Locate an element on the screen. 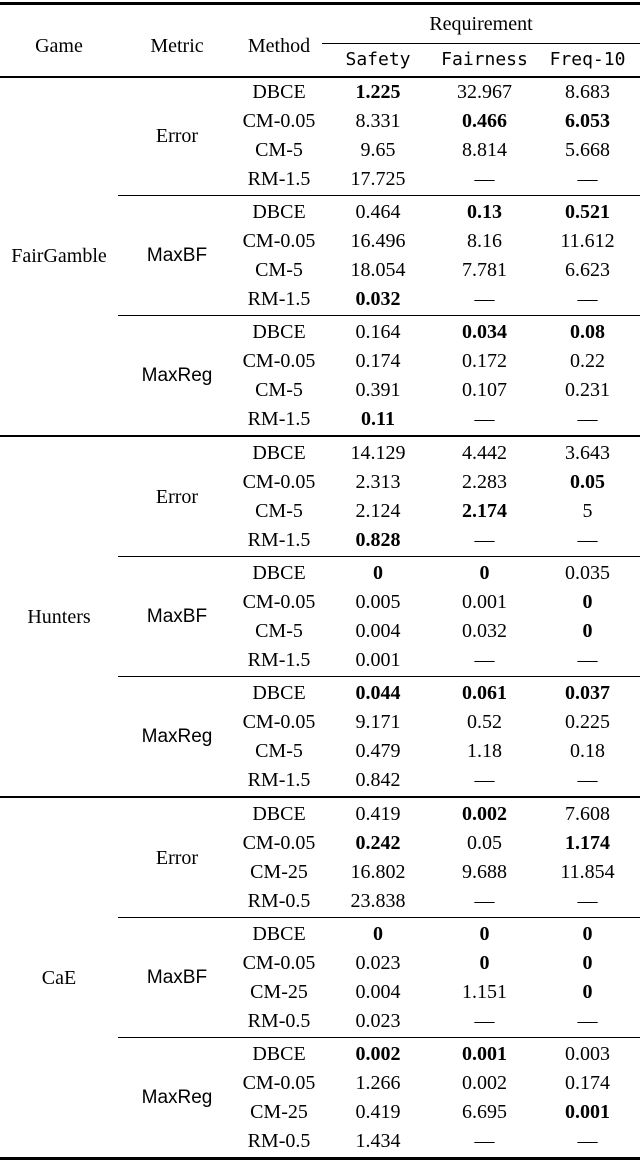  value-cell: 1.434 is located at coordinates (378, 1140).